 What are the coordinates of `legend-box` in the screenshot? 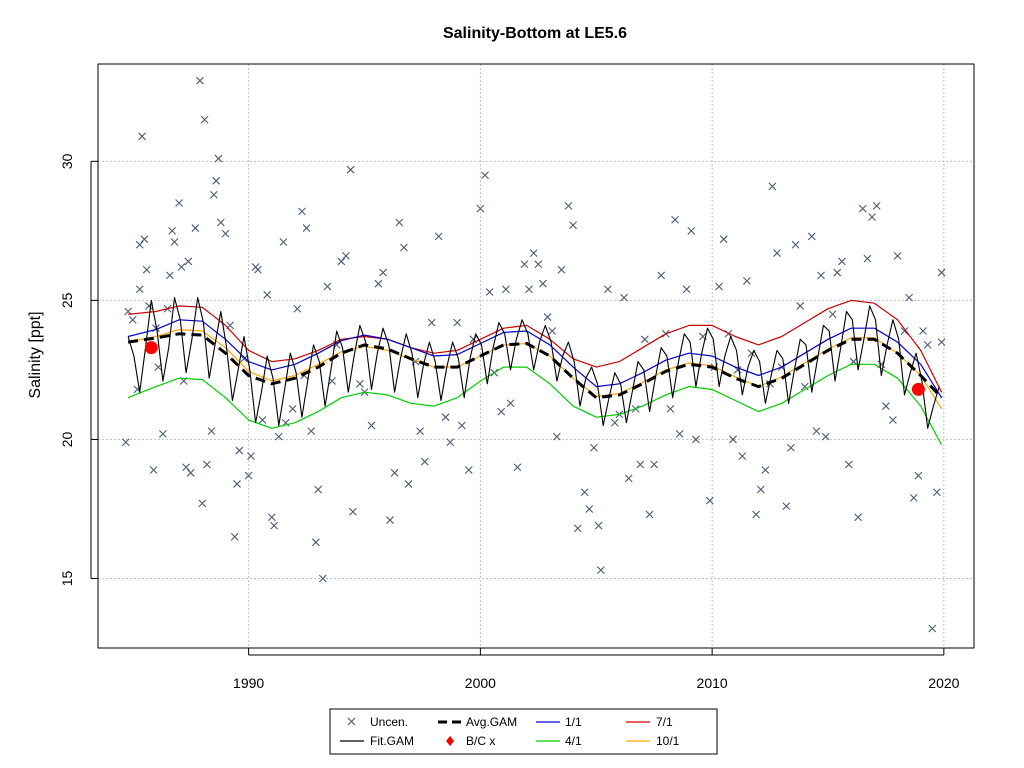 It's located at (523, 731).